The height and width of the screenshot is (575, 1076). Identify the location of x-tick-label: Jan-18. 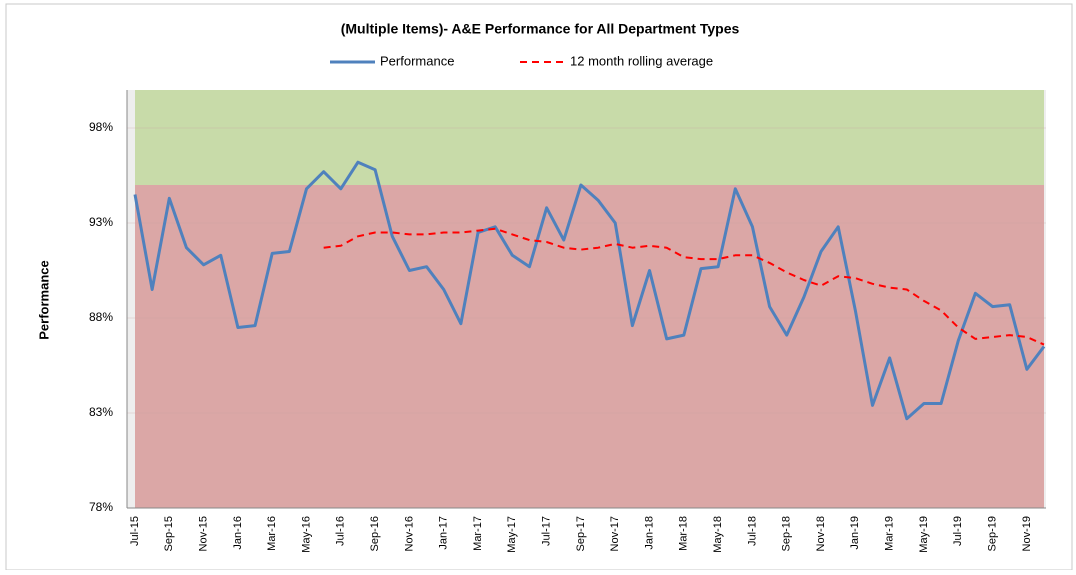
(649, 533).